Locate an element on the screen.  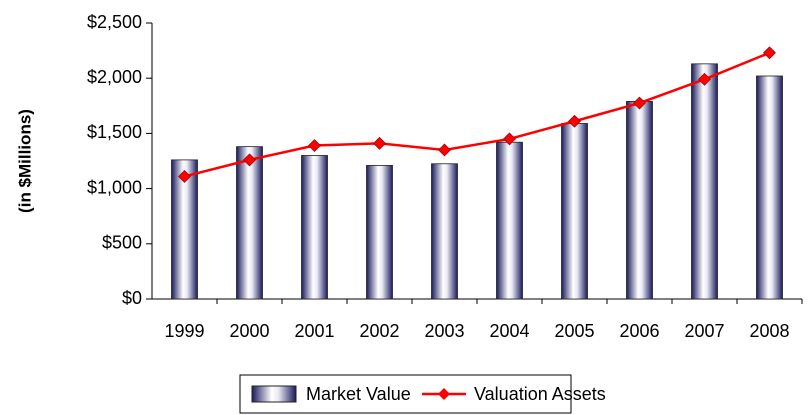
x-tick-label: 2001 is located at coordinates (314, 331).